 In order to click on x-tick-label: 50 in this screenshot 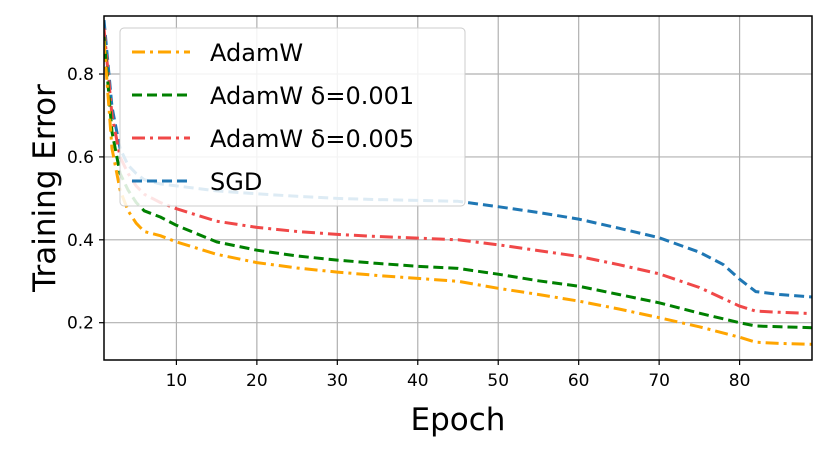, I will do `click(498, 381)`.